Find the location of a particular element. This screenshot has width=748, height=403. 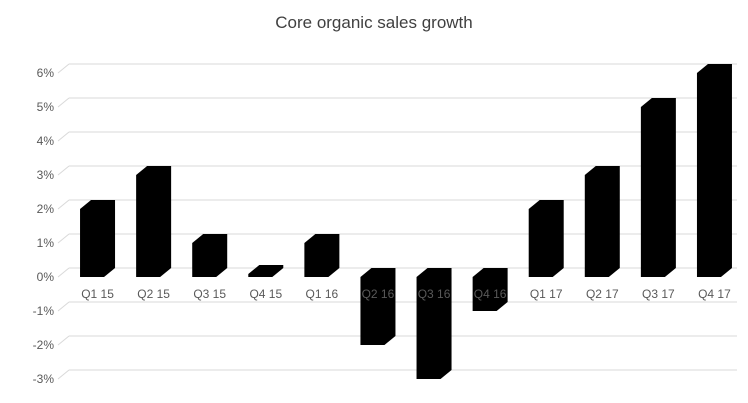

x-category-label: Q1 17 is located at coordinates (546, 294).